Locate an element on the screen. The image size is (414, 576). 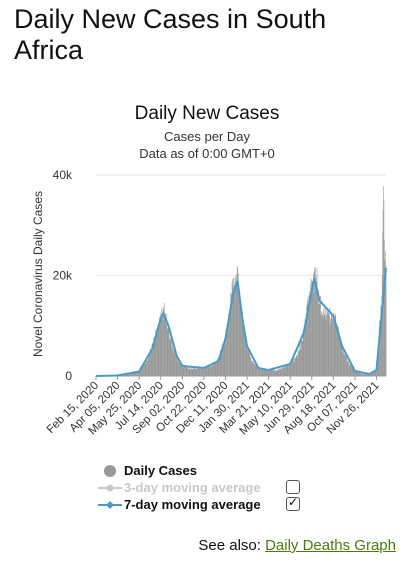
legend-item-7-day-average: 7-day moving average is located at coordinates (211, 504).